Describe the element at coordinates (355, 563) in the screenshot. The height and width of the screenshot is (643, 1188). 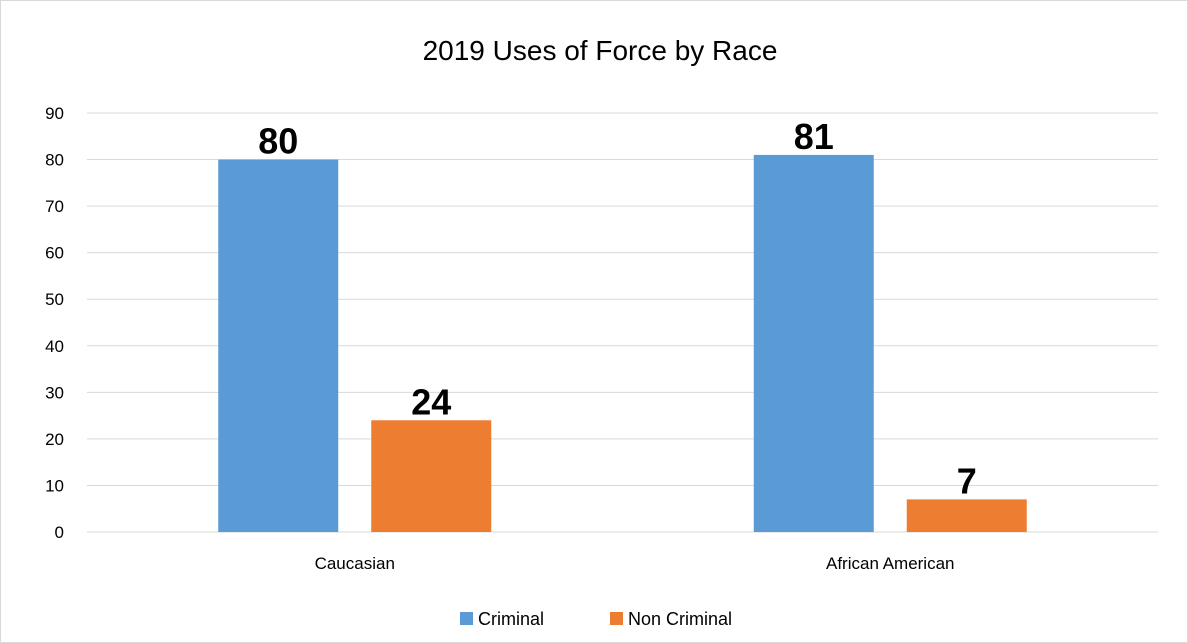
I see `x-category-label: Caucasian` at that location.